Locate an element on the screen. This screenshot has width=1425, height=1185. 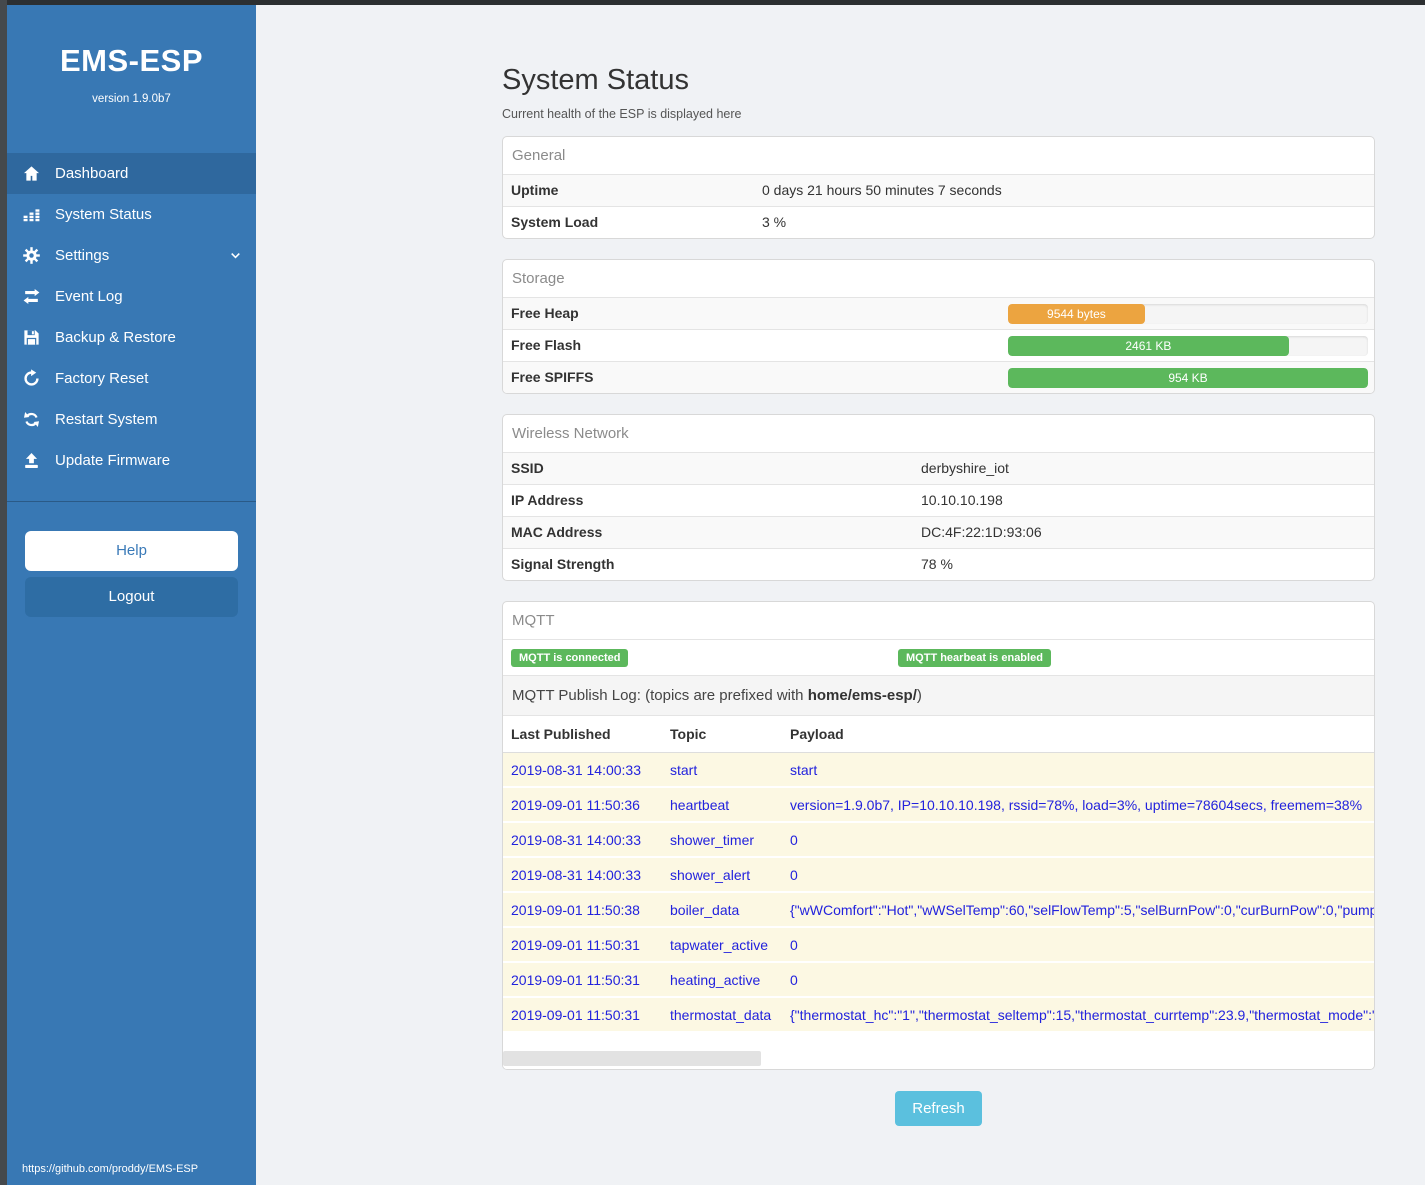
gear-icon is located at coordinates (31, 255).